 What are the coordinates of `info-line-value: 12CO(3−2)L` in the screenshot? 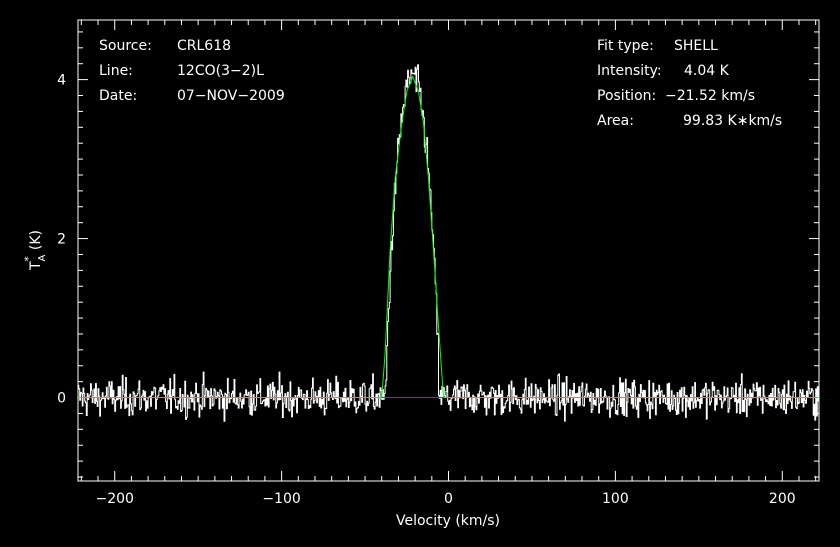 It's located at (220, 71).